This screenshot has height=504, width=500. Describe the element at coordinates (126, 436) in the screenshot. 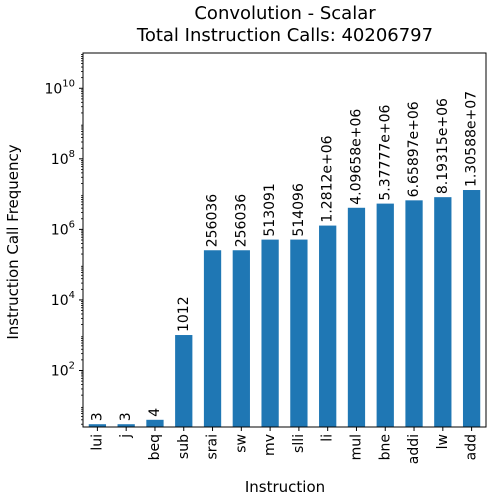

I see `x-tick-label: j` at that location.